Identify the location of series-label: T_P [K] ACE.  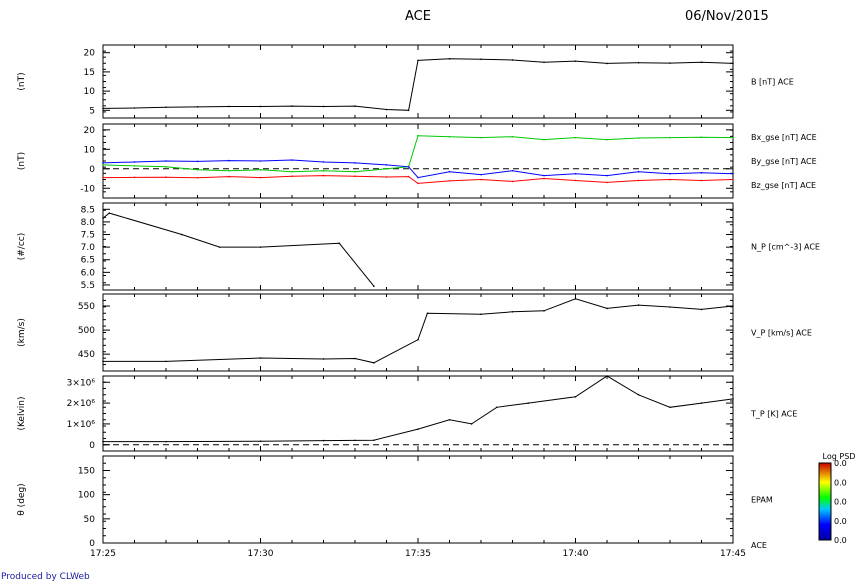
(773, 414).